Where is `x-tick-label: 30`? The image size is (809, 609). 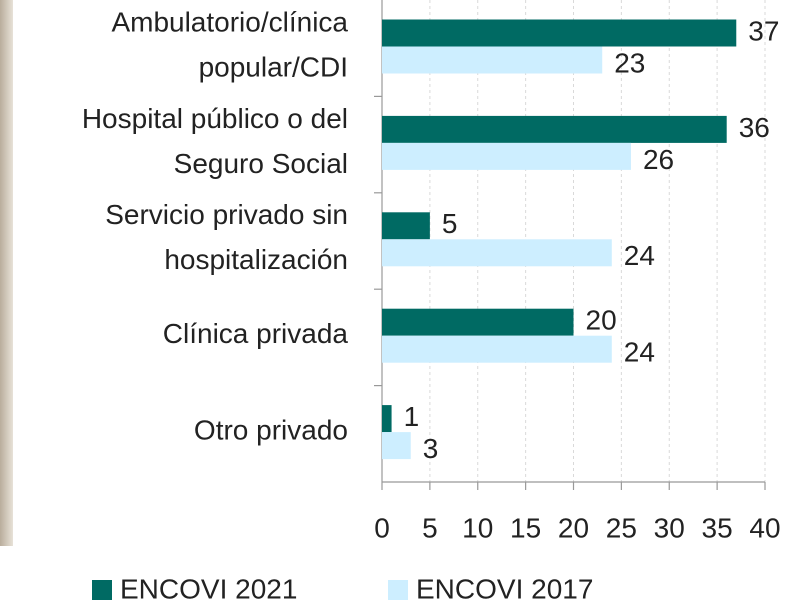
x-tick-label: 30 is located at coordinates (669, 527).